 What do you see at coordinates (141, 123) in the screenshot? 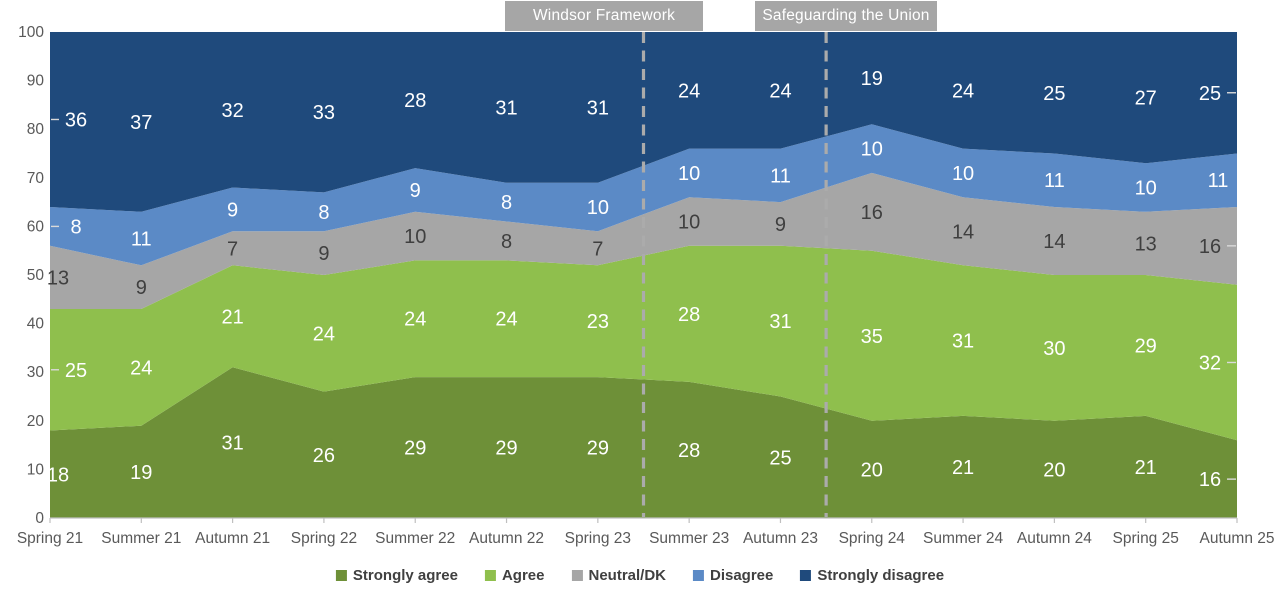
I see `data-label-strongly-disagree: 37` at bounding box center [141, 123].